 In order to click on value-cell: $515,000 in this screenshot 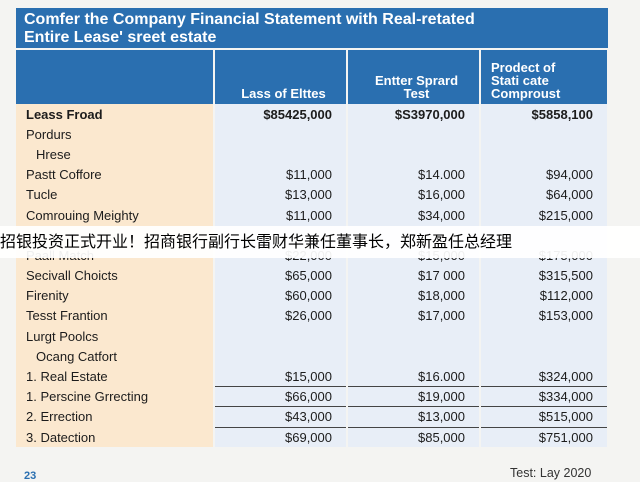, I will do `click(544, 417)`.